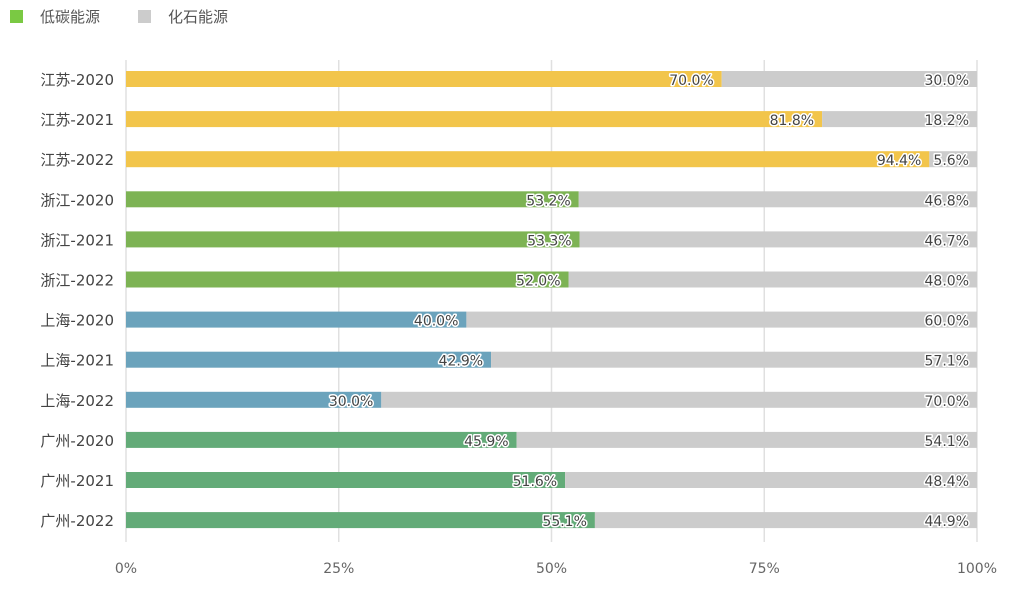 This screenshot has width=1024, height=603. What do you see at coordinates (461, 362) in the screenshot?
I see `data-label: 42.9%` at bounding box center [461, 362].